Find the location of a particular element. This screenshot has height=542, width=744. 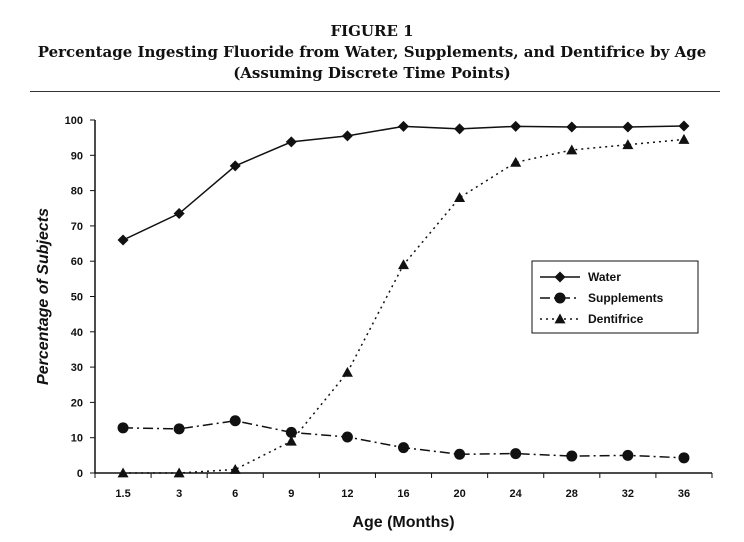

x-tick-label: 20 is located at coordinates (459, 494).